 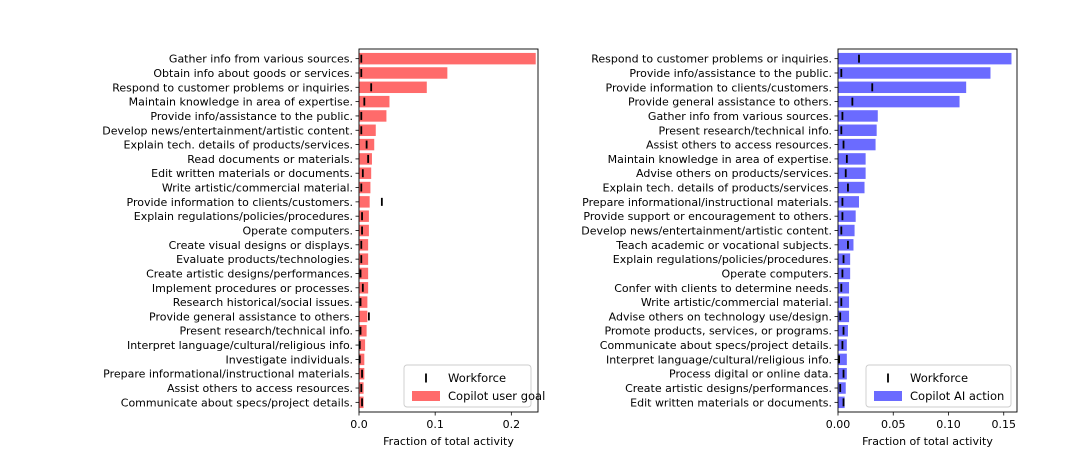 I want to click on x-tick-label: 0.15, so click(x=1003, y=424).